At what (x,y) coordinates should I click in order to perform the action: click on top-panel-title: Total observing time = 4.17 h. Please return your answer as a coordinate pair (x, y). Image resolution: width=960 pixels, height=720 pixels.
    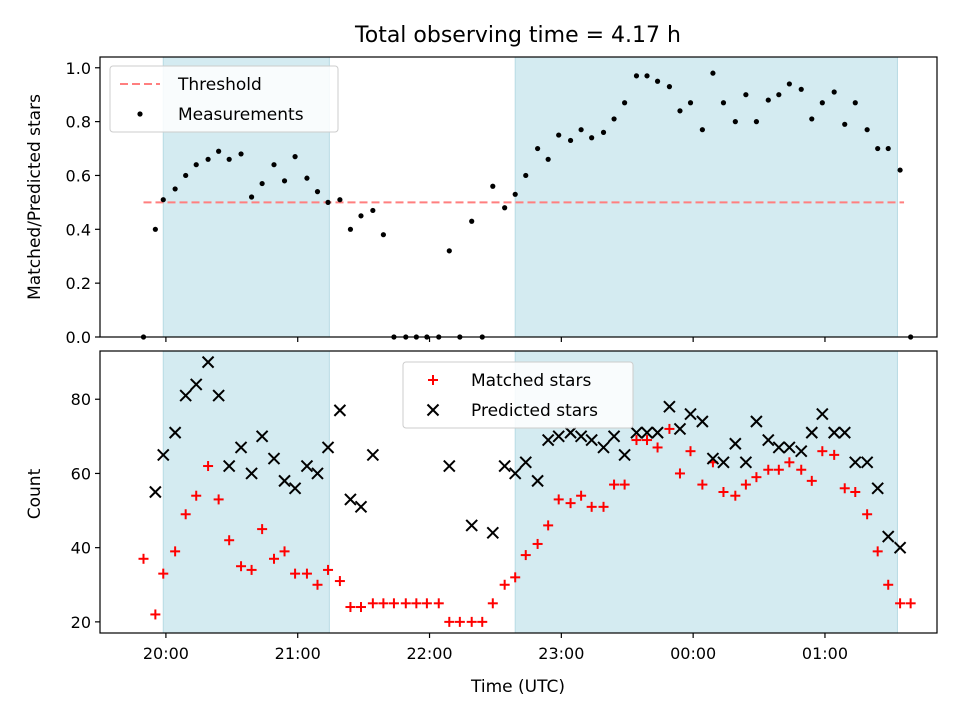
    Looking at the image, I should click on (517, 35).